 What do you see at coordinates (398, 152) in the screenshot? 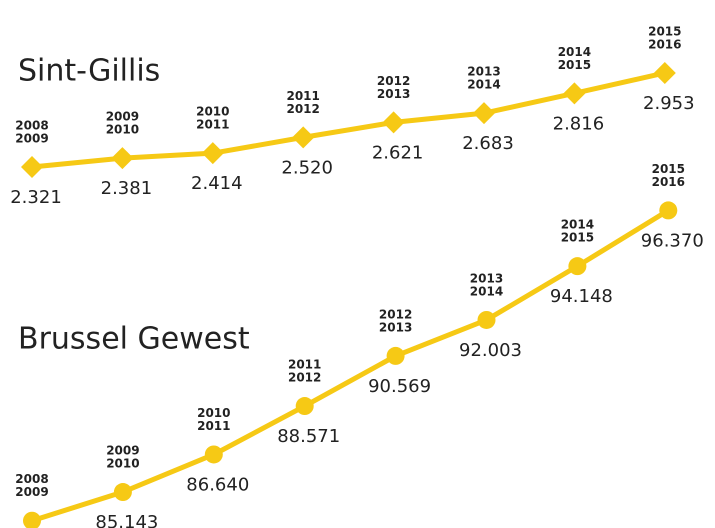
I see `value-label: 2.621` at bounding box center [398, 152].